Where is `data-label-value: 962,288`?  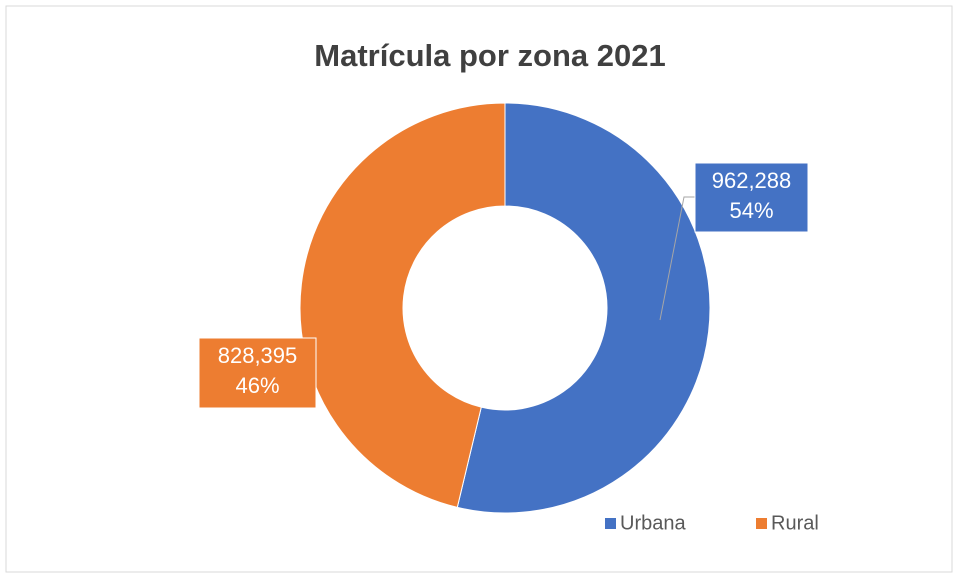 data-label-value: 962,288 is located at coordinates (752, 180).